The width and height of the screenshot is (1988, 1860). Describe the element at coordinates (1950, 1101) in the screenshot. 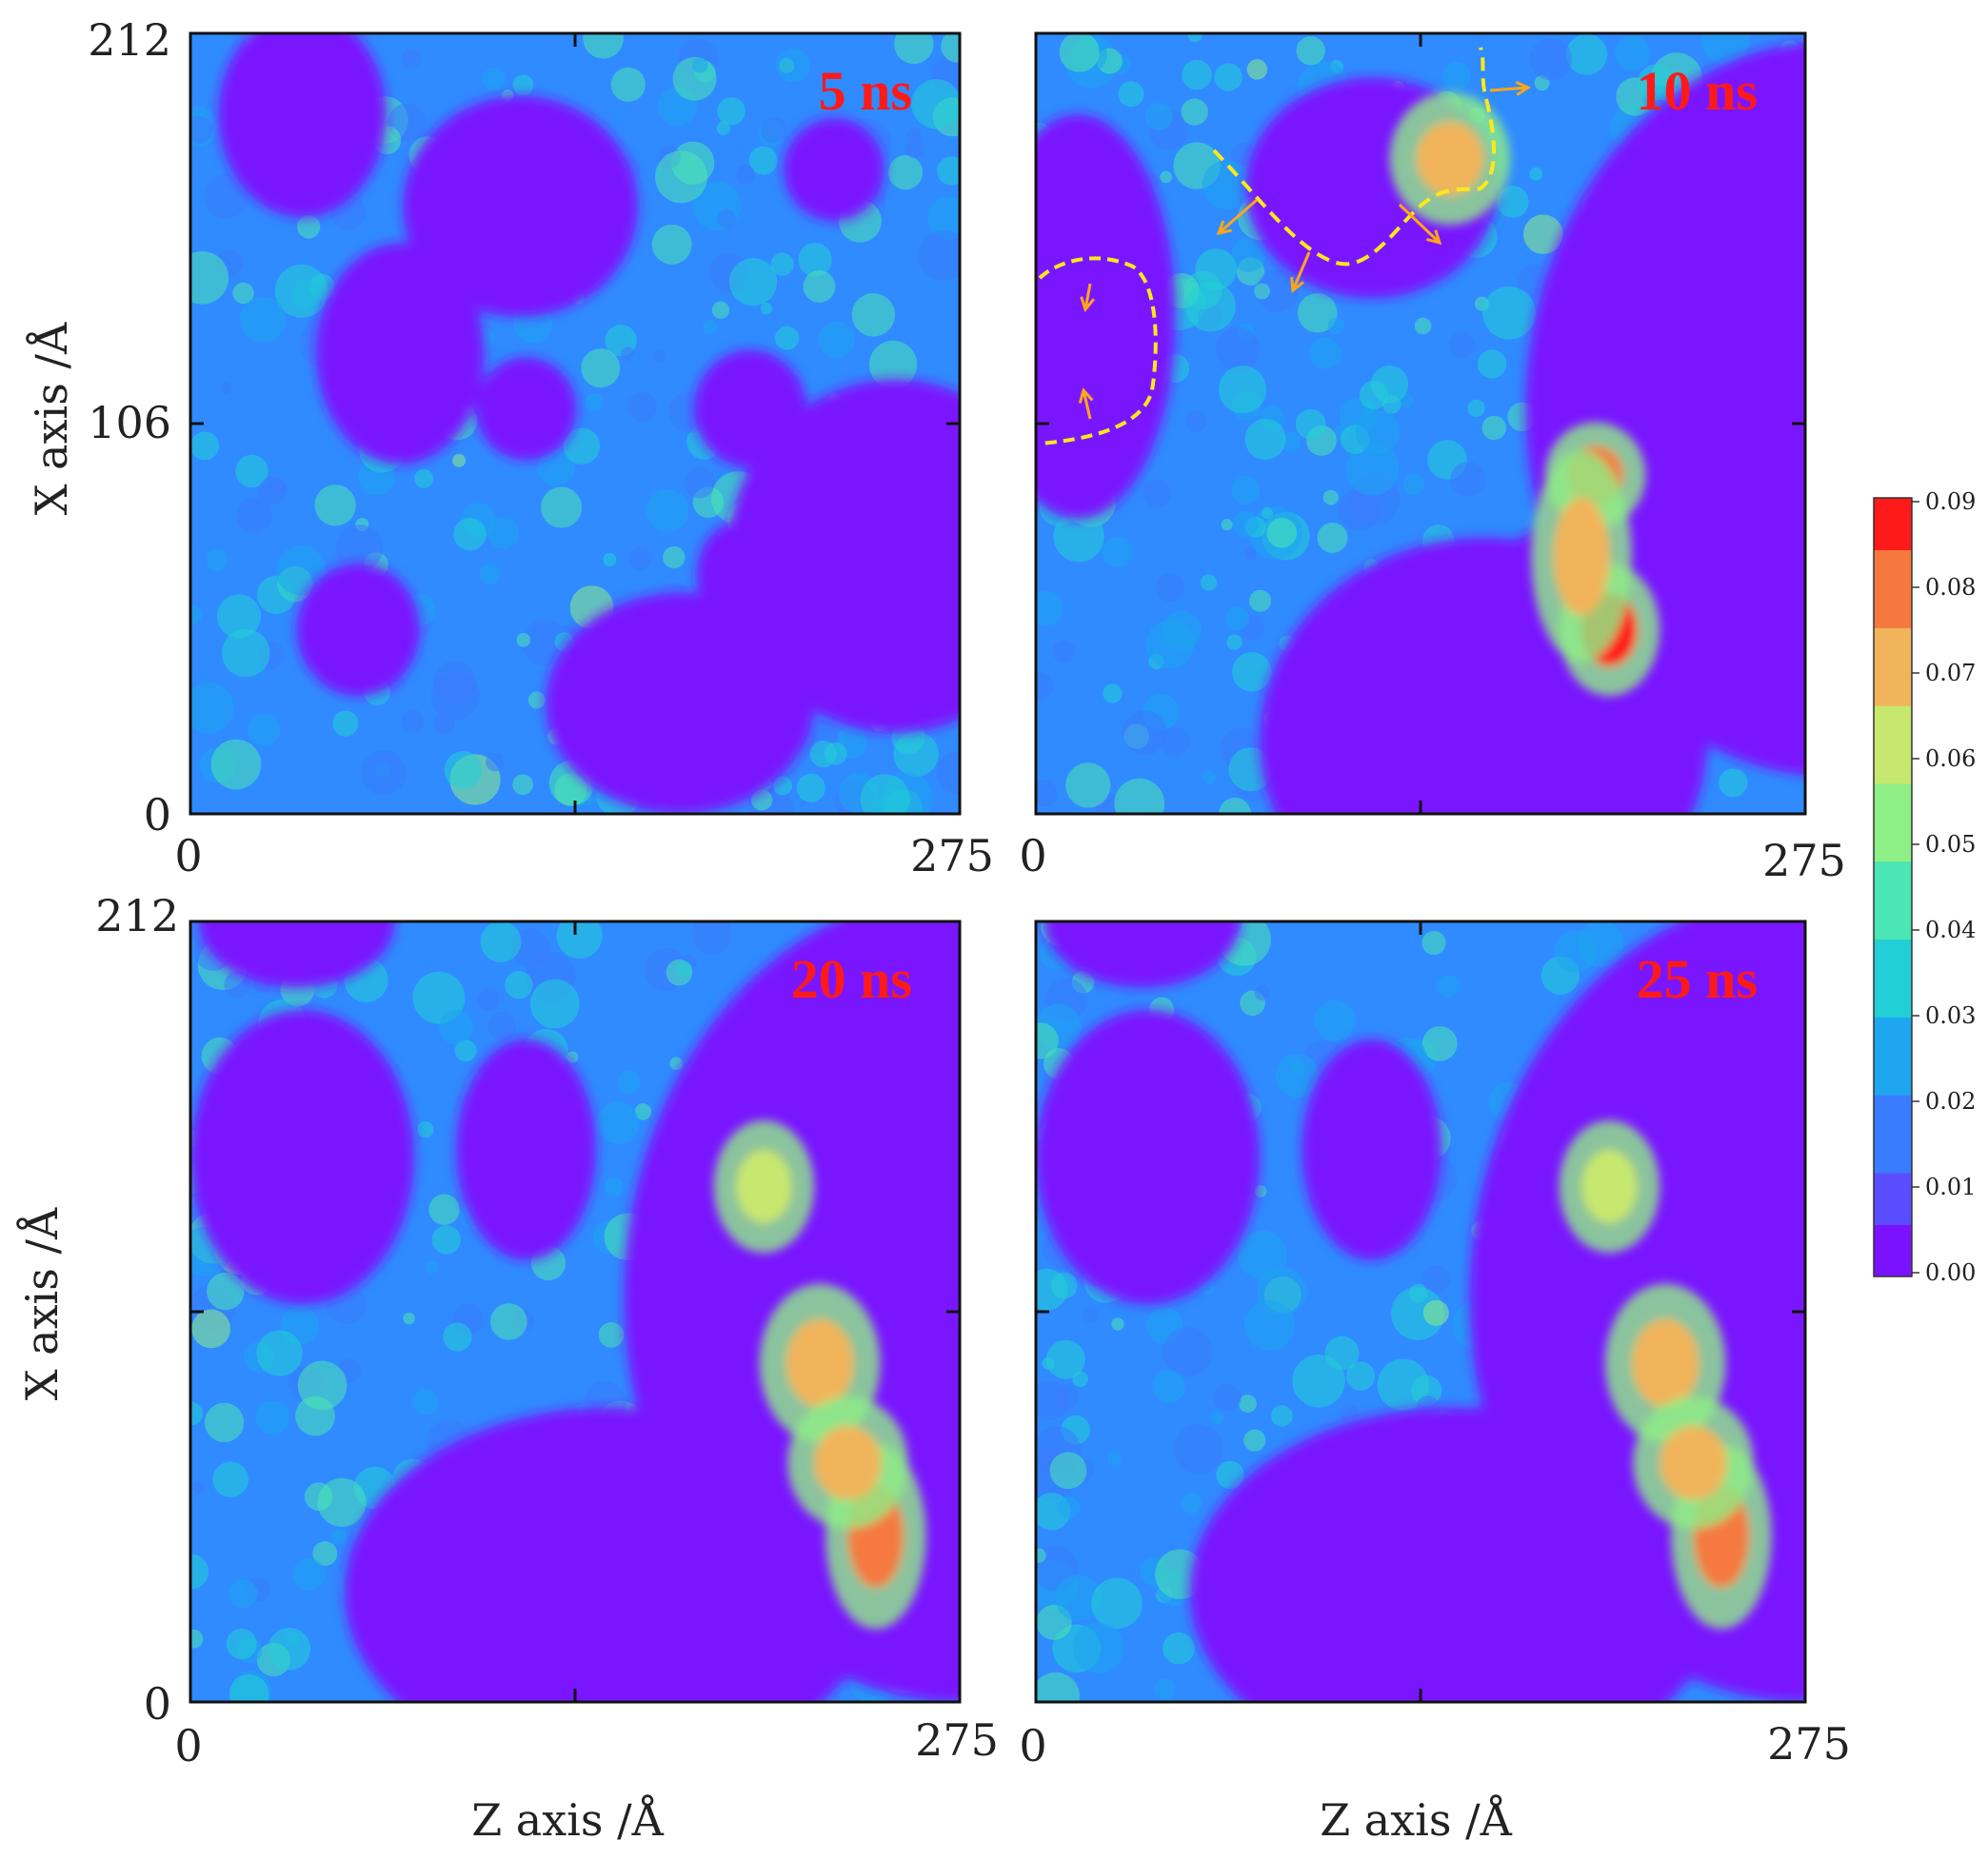

I see `colorbar-tick-label: 0.02` at that location.